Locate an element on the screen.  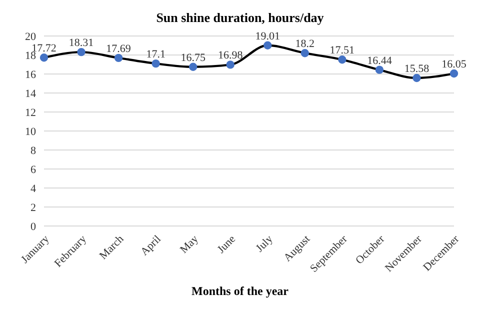
y-tick-label: 8 is located at coordinates (33, 150).